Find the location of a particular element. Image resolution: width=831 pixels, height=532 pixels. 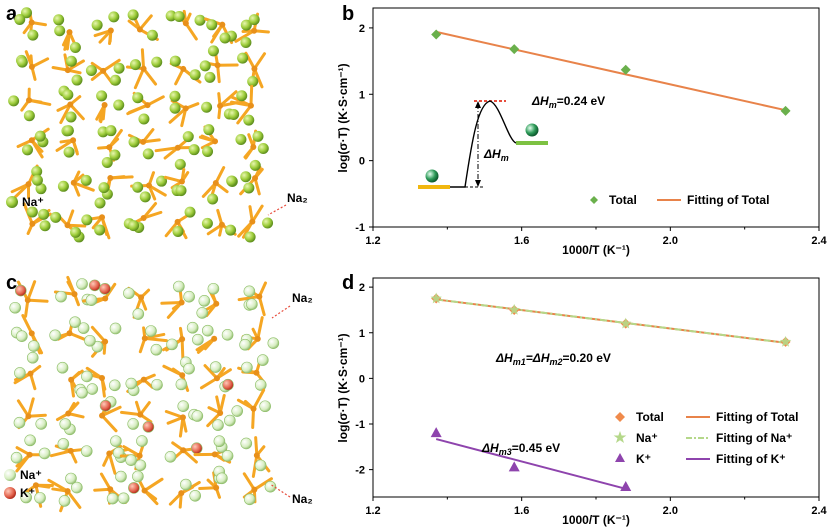

legend-d-na-label: Na⁺ is located at coordinates (647, 438).